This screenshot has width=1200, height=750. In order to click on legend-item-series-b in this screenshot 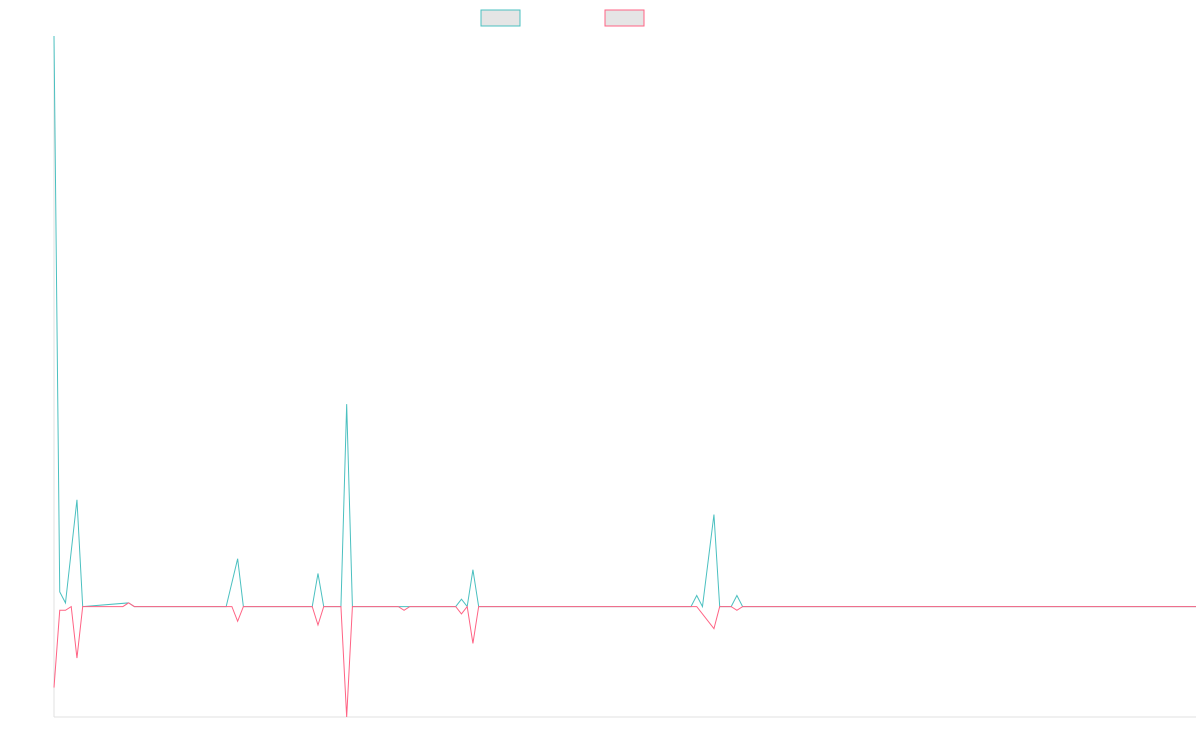, I will do `click(624, 18)`.